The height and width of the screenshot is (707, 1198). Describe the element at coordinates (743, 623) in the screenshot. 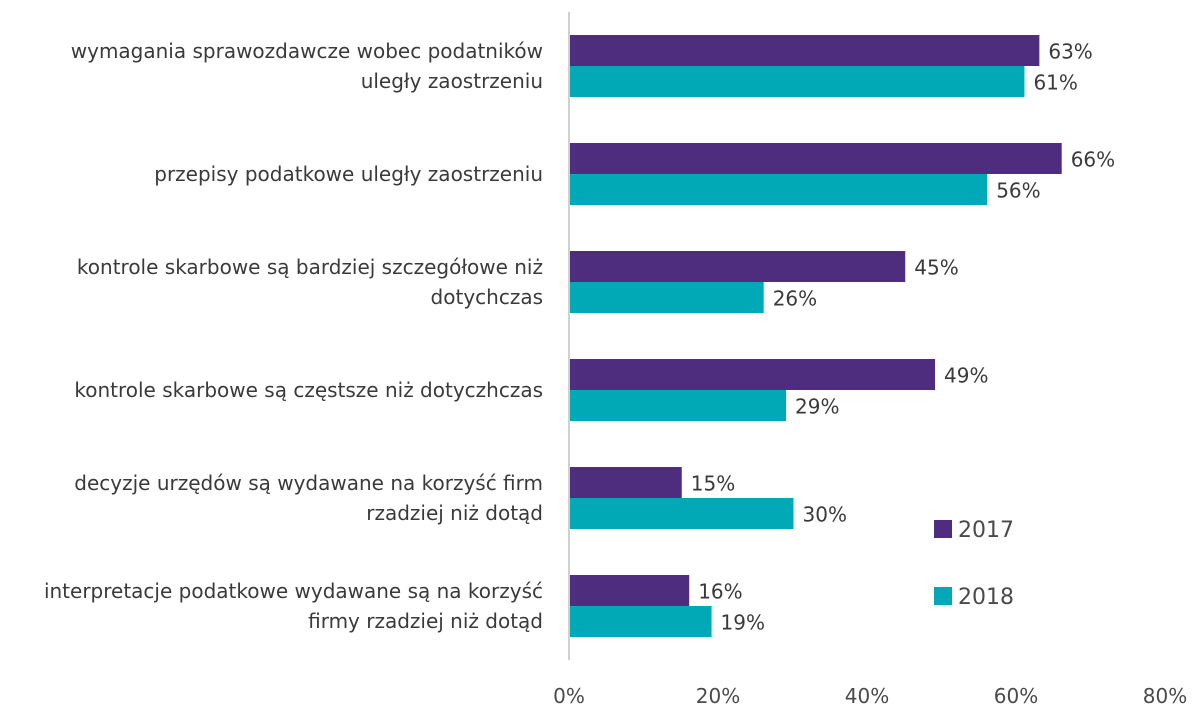

I see `data-label-2018: 19%` at that location.